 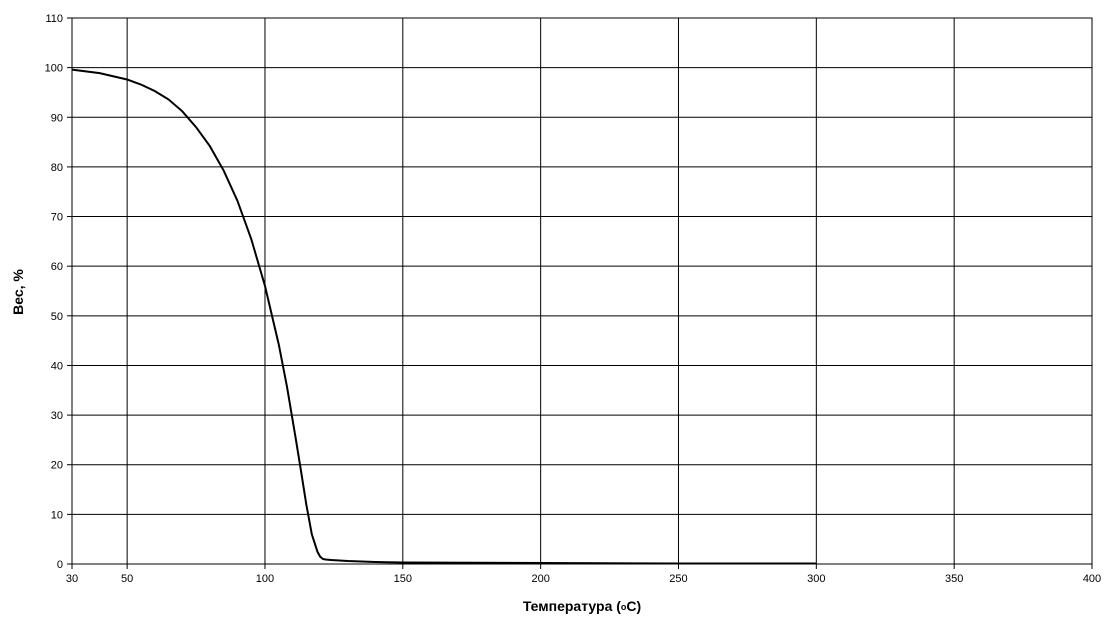 What do you see at coordinates (678, 579) in the screenshot?
I see `x-tick-label: 250` at bounding box center [678, 579].